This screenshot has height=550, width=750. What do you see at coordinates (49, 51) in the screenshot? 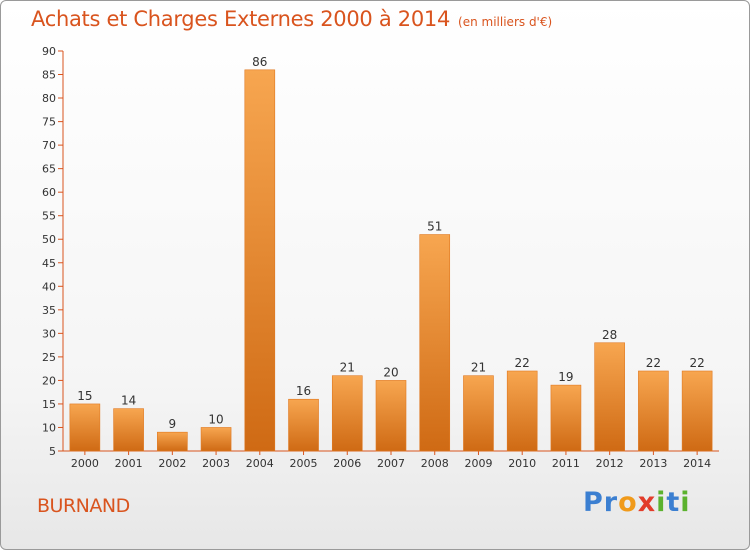
I see `y-tick-label: 90` at bounding box center [49, 51].